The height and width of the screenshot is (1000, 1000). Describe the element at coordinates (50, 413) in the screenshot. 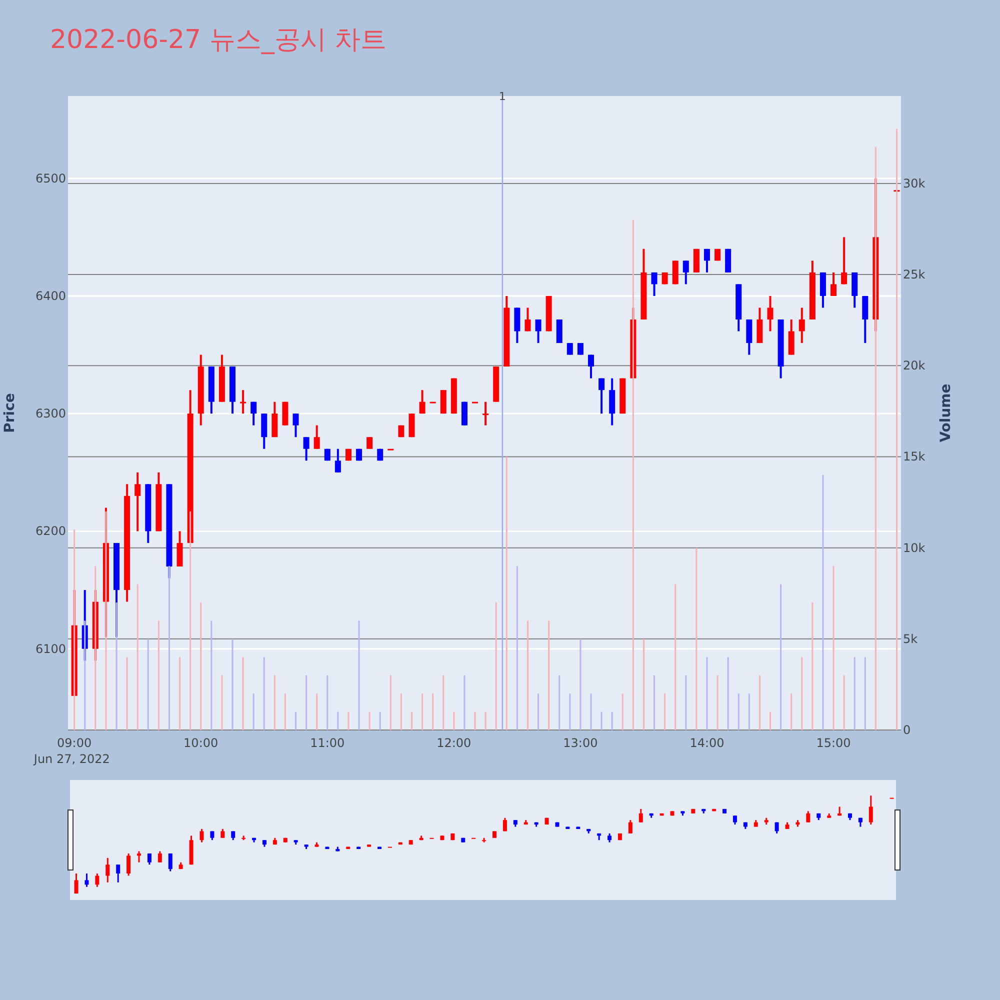

I see `y-tick-label: 6300` at that location.